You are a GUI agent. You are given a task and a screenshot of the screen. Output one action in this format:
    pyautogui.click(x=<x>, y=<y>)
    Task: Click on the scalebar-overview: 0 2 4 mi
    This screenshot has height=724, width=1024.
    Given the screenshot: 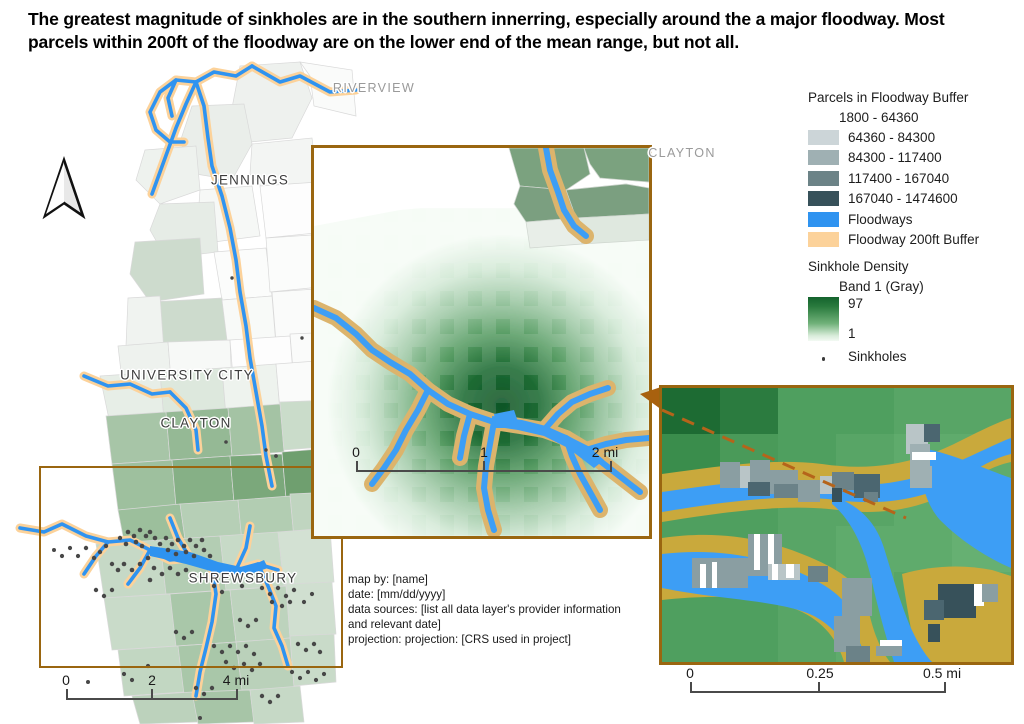 What is the action you would take?
    pyautogui.click(x=155, y=686)
    